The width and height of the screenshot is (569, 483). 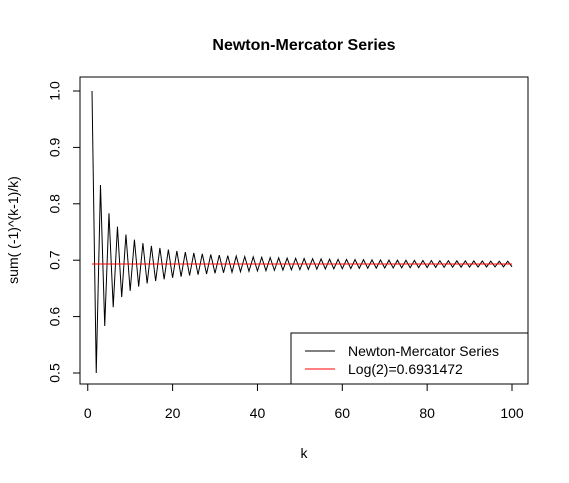 I want to click on legend: Newton-Mercator Series Log(2)=0.6931472, so click(x=409, y=358).